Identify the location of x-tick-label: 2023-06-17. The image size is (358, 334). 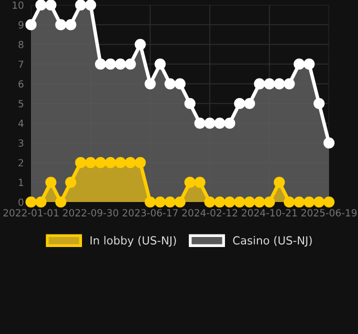
(150, 212).